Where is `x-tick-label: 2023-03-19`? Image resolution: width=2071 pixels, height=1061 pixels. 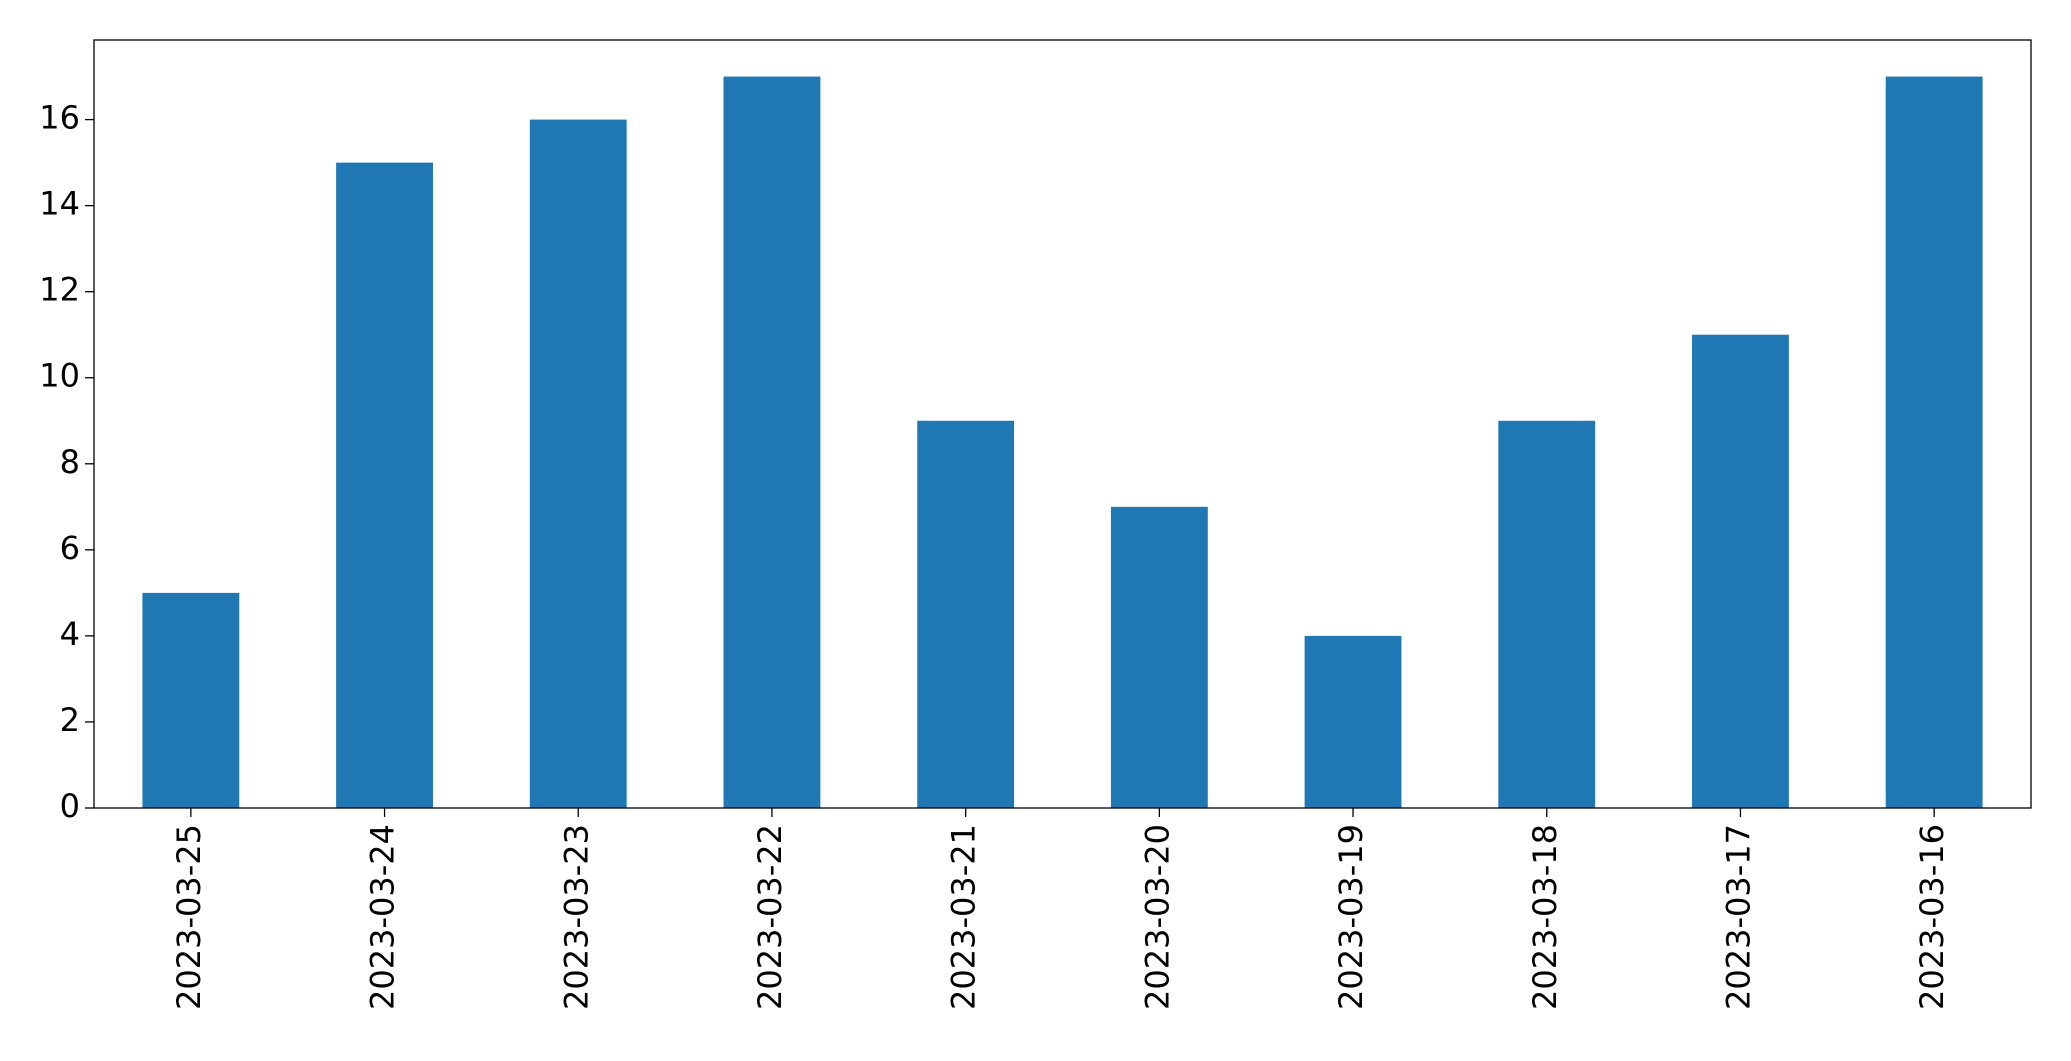
x-tick-label: 2023-03-19 is located at coordinates (1351, 917).